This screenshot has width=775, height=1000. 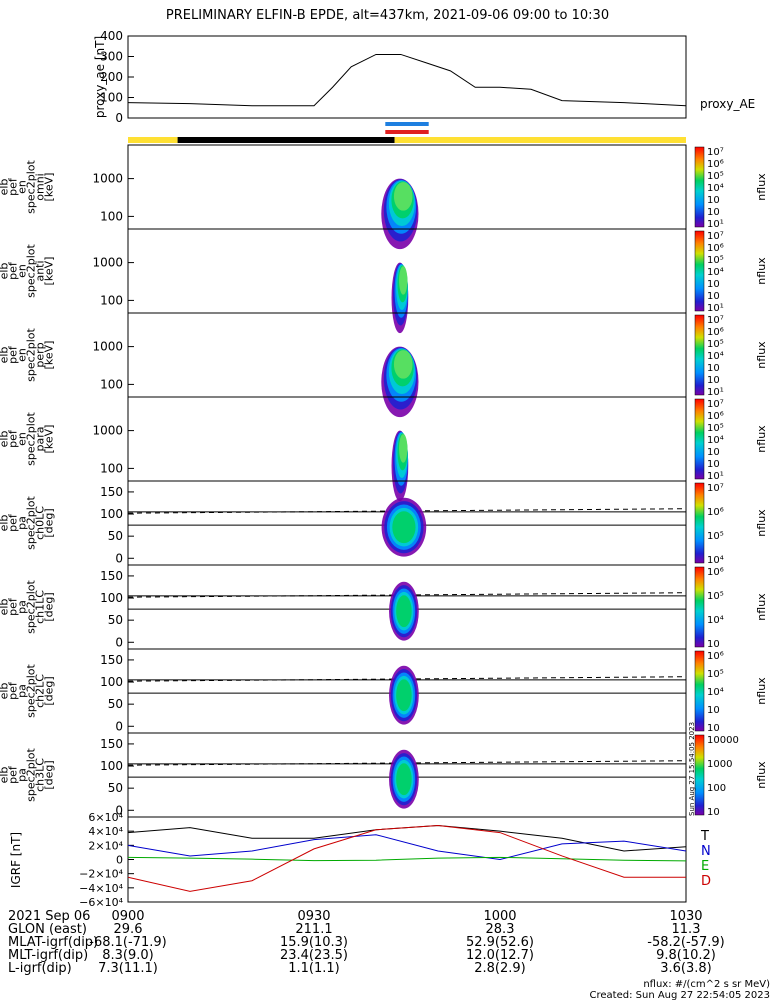 What do you see at coordinates (723, 740) in the screenshot?
I see `colorbar-tick-label: 10000` at bounding box center [723, 740].